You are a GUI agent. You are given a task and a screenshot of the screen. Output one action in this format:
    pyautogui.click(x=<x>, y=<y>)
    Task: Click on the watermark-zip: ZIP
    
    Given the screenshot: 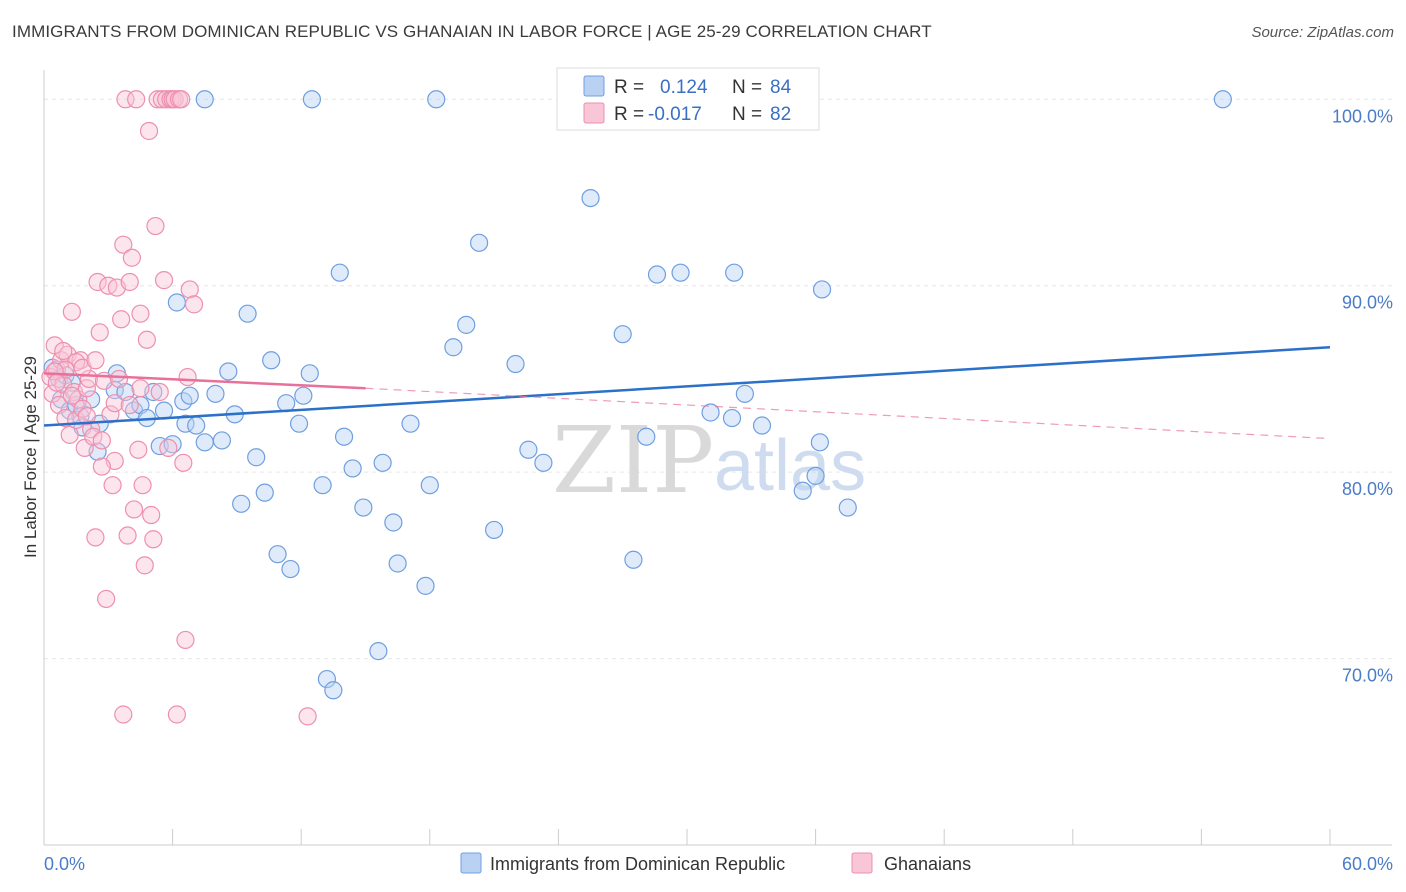 What is the action you would take?
    pyautogui.click(x=633, y=460)
    